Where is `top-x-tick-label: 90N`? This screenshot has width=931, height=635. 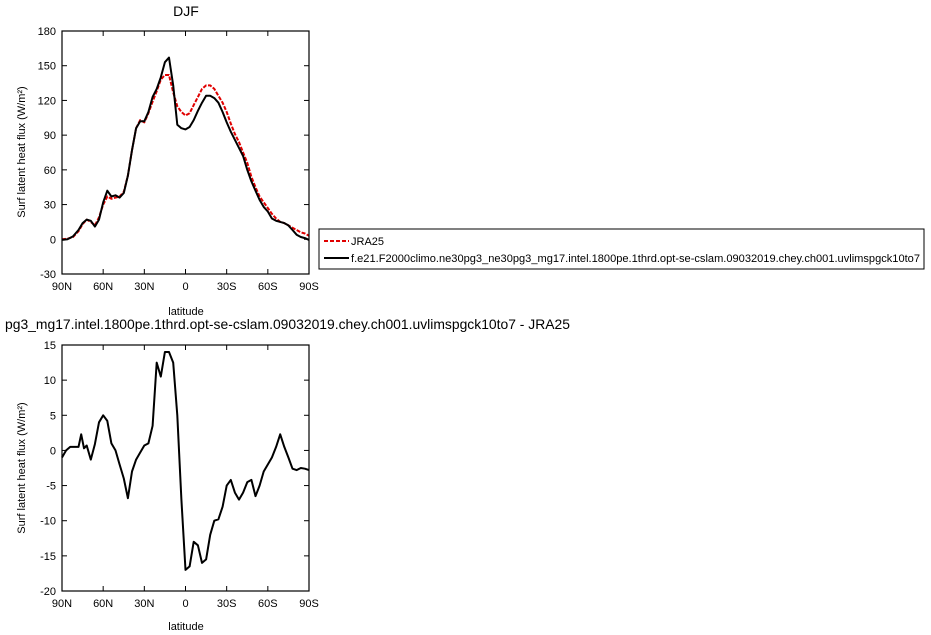
top-x-tick-label: 90N is located at coordinates (62, 287).